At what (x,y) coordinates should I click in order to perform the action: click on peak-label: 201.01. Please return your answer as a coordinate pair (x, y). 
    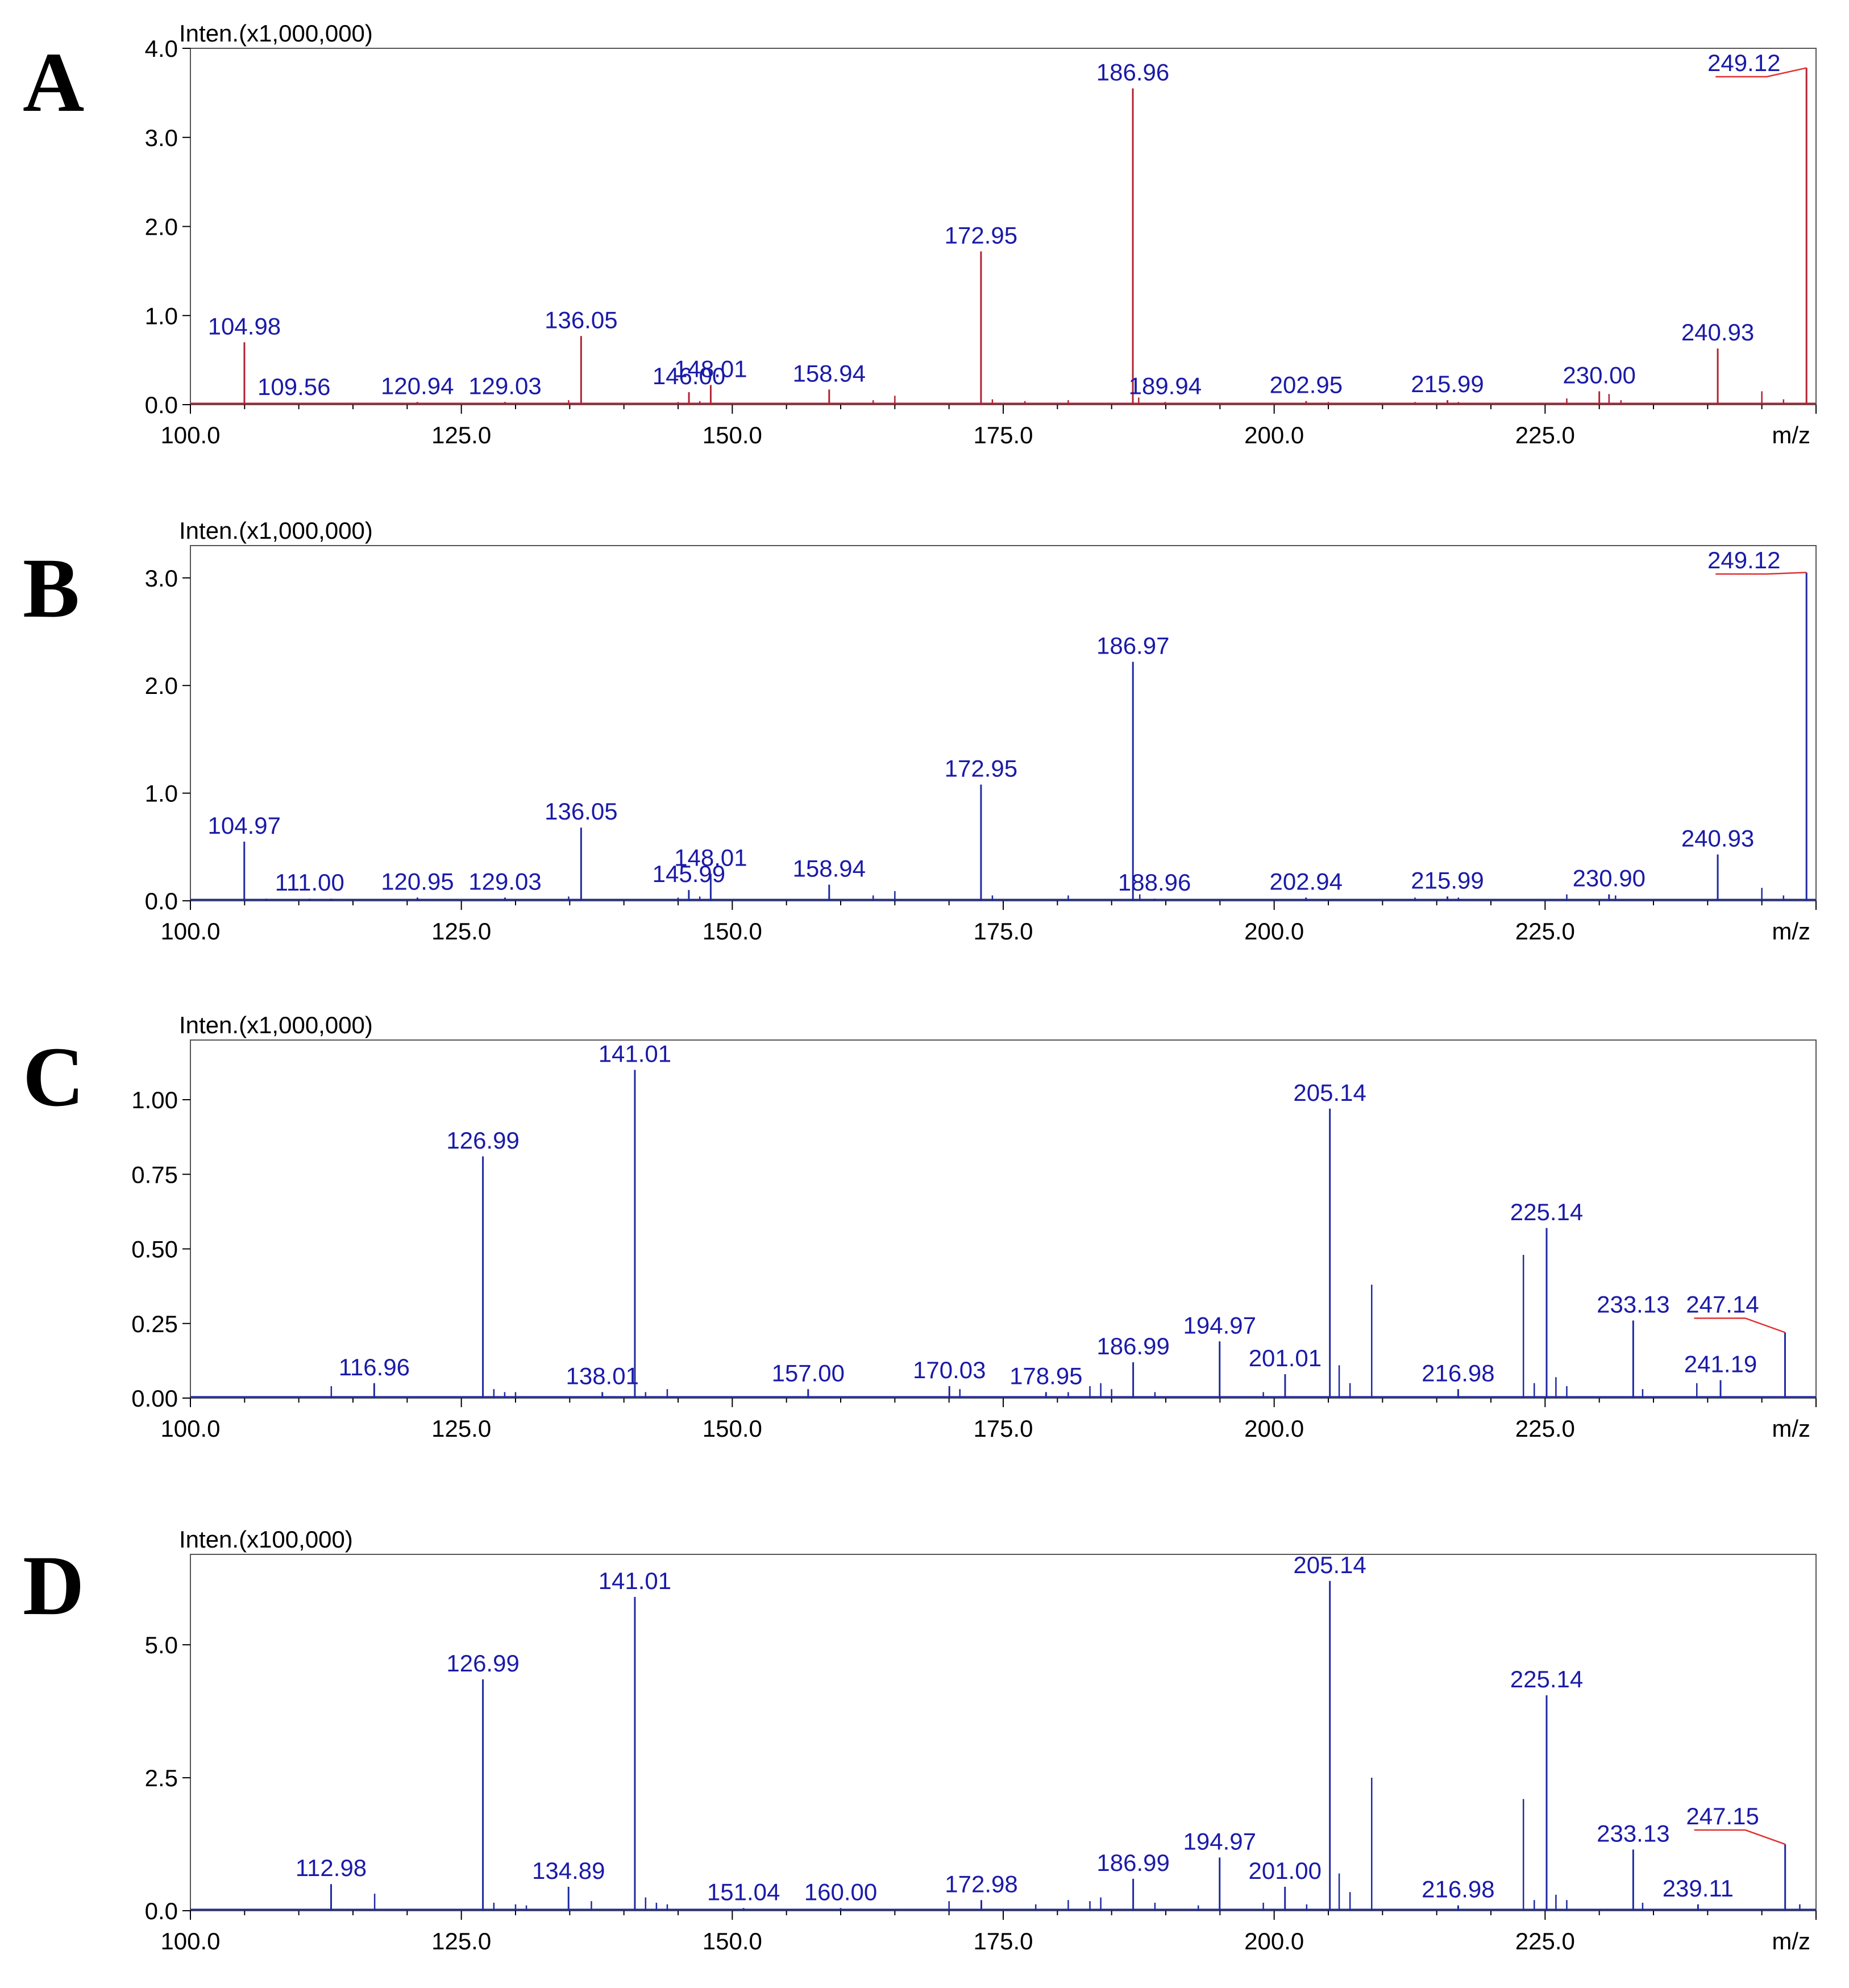
    Looking at the image, I should click on (1285, 1358).